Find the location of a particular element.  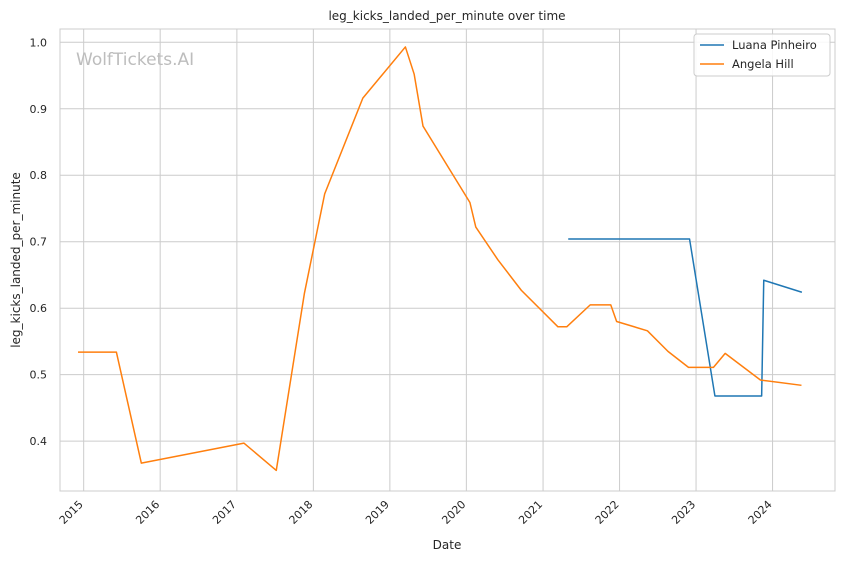

y-axis-ticks: 0.4 0.5 0.6 0.7 0.8 0.9 1.0 is located at coordinates (39, 242).